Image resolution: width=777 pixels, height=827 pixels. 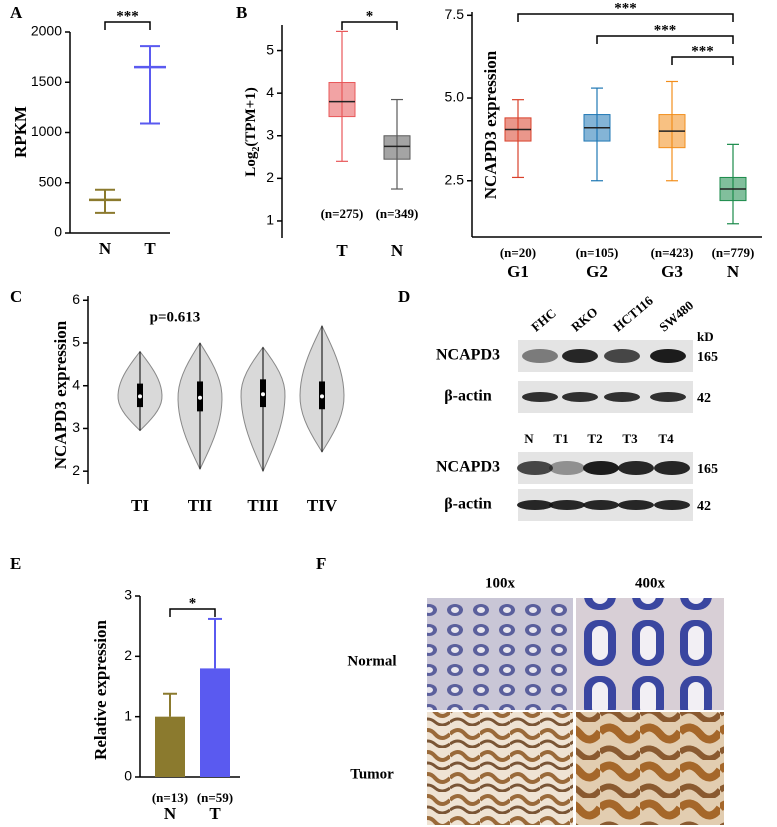 What do you see at coordinates (633, 314) in the screenshot?
I see `blot-lane: HCT116` at bounding box center [633, 314].